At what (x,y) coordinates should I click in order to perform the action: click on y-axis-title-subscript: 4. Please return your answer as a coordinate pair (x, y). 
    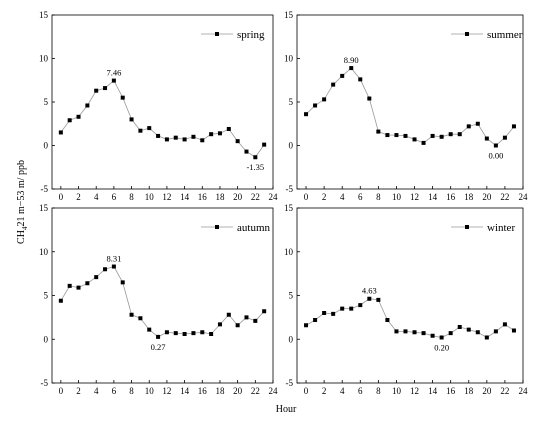
    Looking at the image, I should click on (25, 228).